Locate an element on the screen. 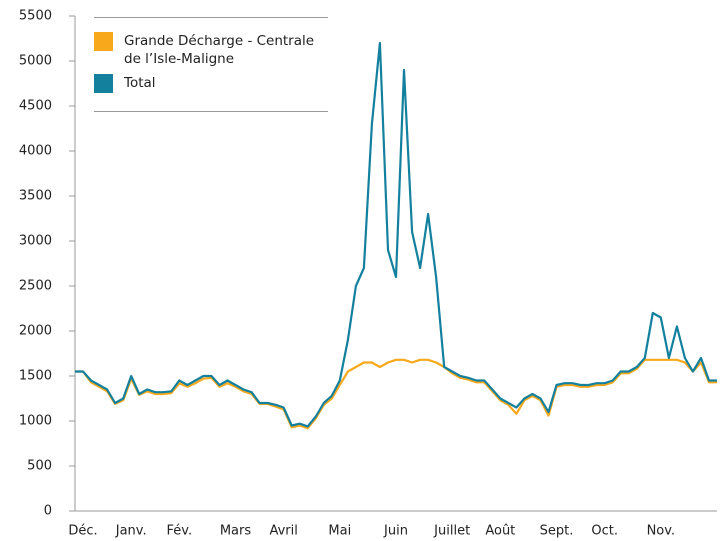 This screenshot has height=541, width=728. x-tick-label: Janv. is located at coordinates (131, 531).